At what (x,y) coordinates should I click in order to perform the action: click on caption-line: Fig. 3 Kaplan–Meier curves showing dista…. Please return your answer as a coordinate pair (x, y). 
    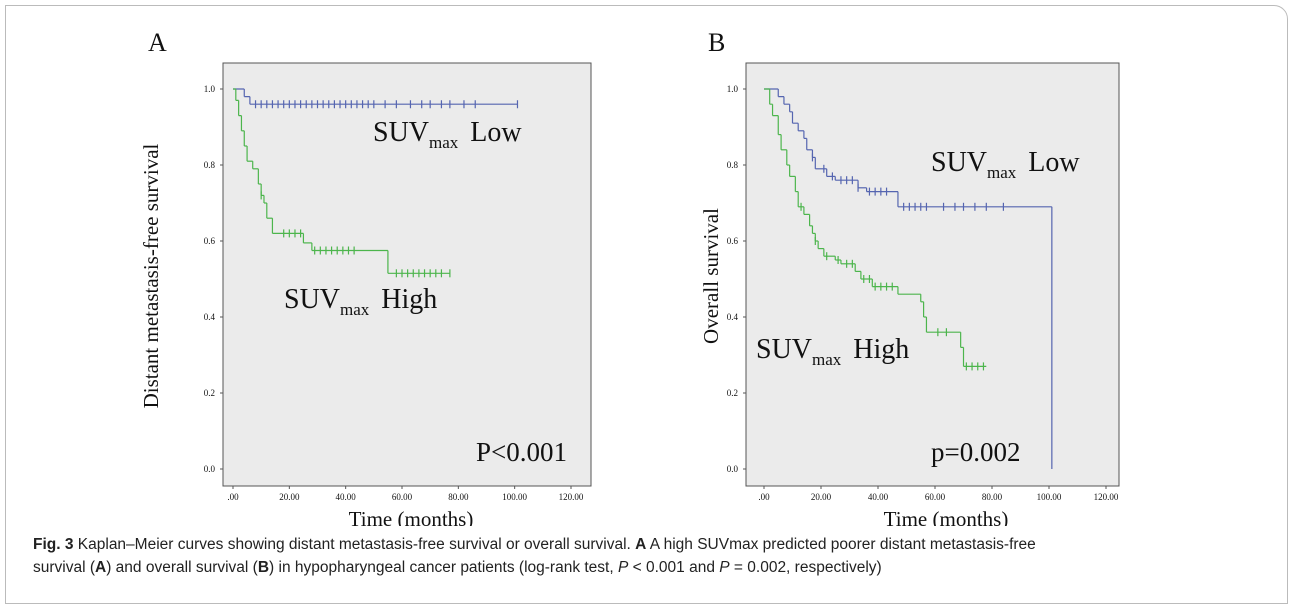
    Looking at the image, I should click on (534, 544).